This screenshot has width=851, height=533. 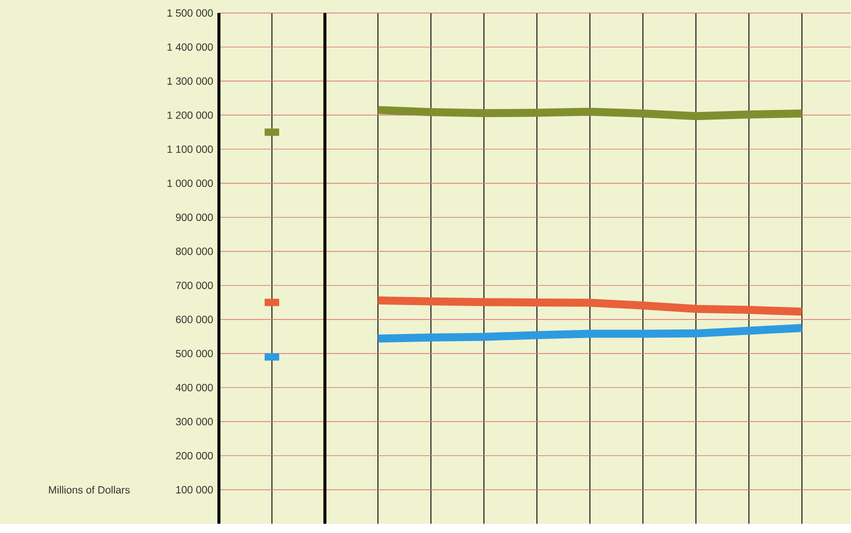 What do you see at coordinates (190, 184) in the screenshot?
I see `y-tick-label: 1 000 000` at bounding box center [190, 184].